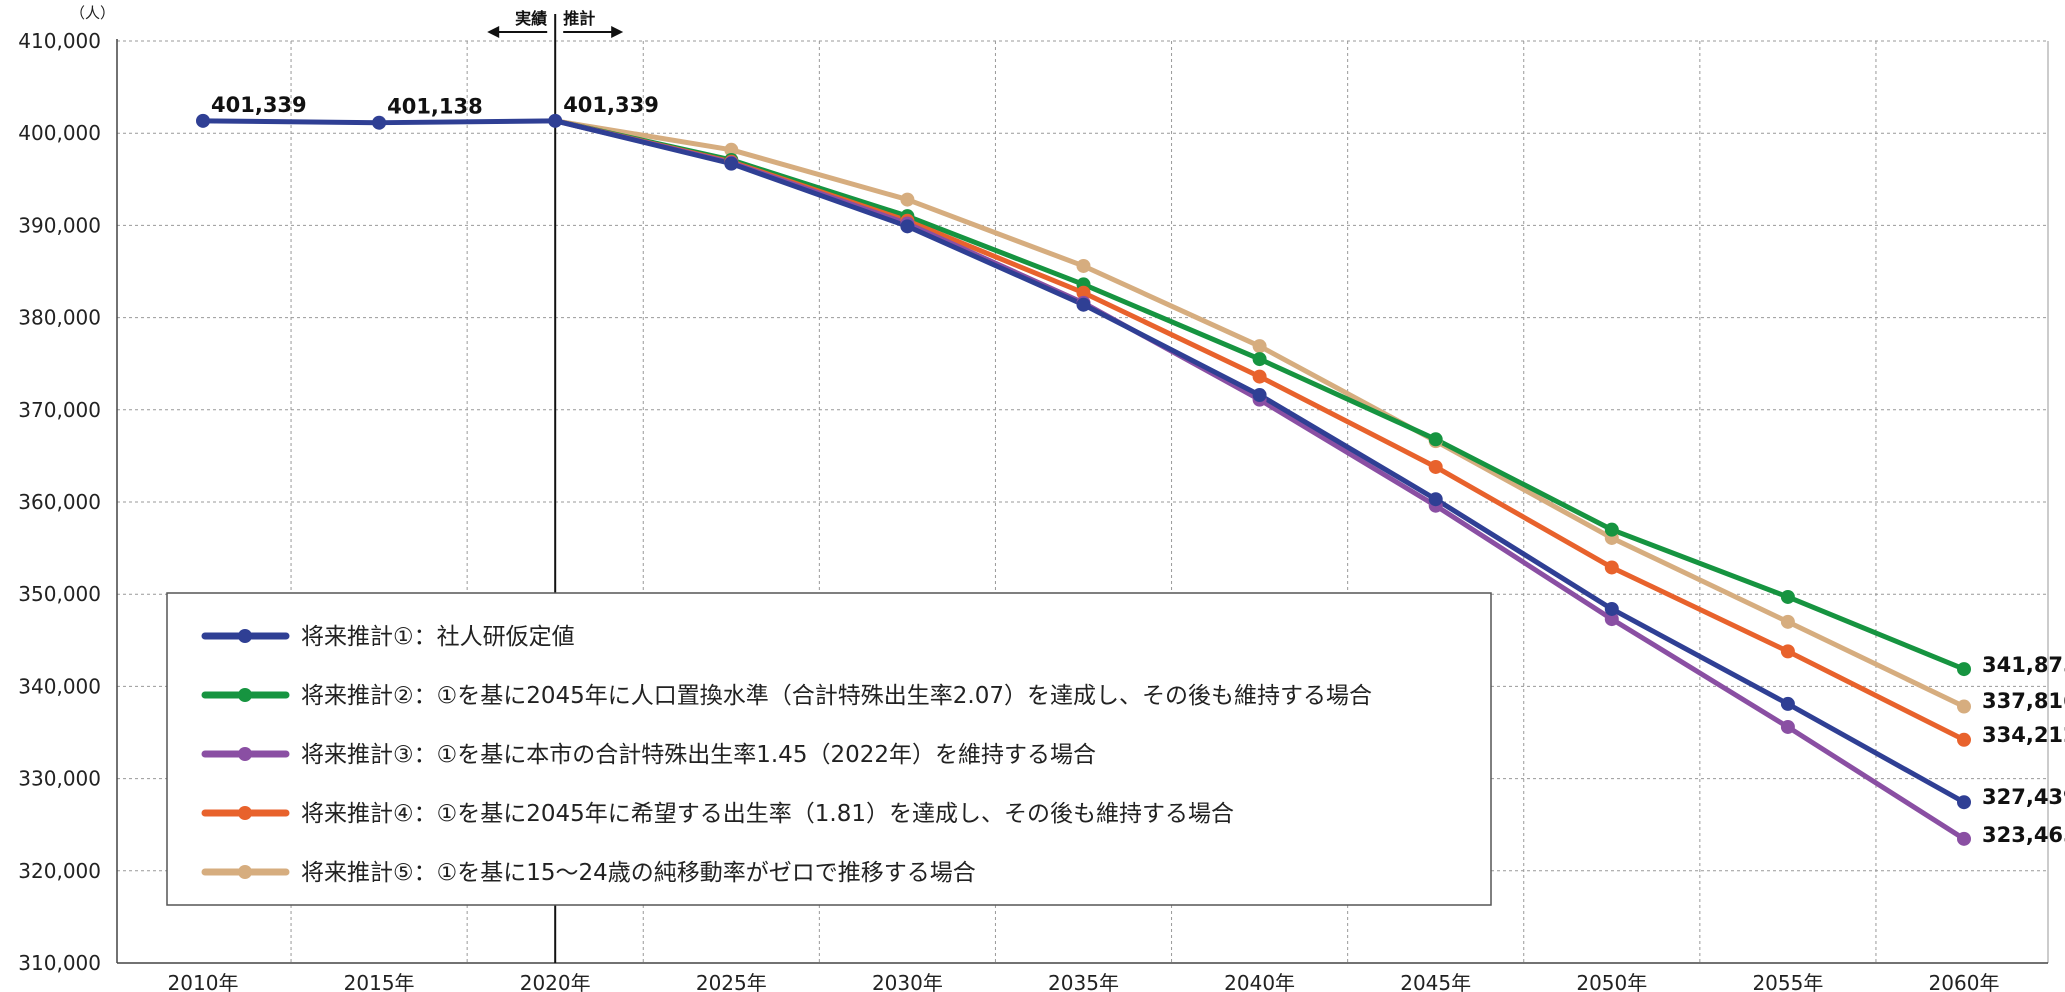 The width and height of the screenshot is (2065, 992). What do you see at coordinates (2023, 797) in the screenshot?
I see `end-value-label: 327,439` at bounding box center [2023, 797].